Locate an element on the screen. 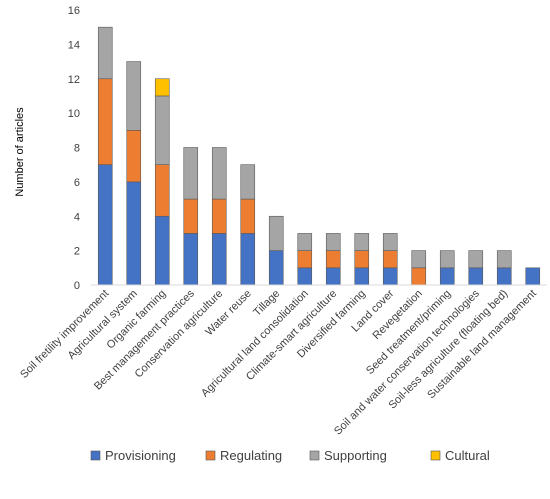 The image size is (550, 499). y-tick-label: 14 is located at coordinates (74, 45).